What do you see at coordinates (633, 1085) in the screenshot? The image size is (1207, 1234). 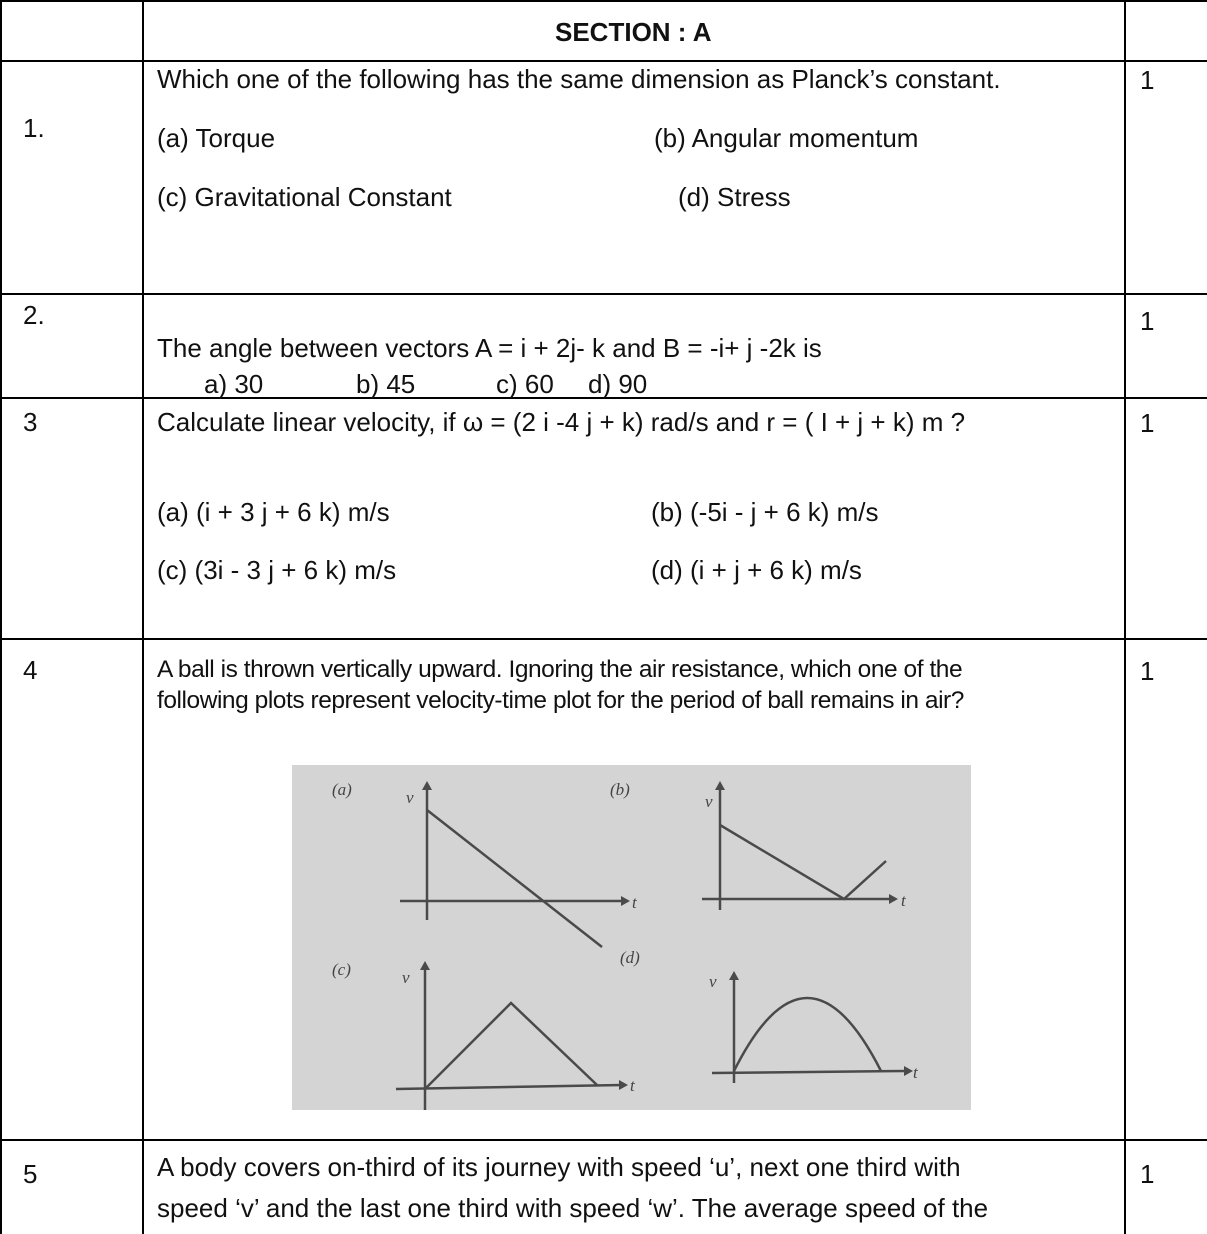 I see `plot-c-t-label: t` at bounding box center [633, 1085].